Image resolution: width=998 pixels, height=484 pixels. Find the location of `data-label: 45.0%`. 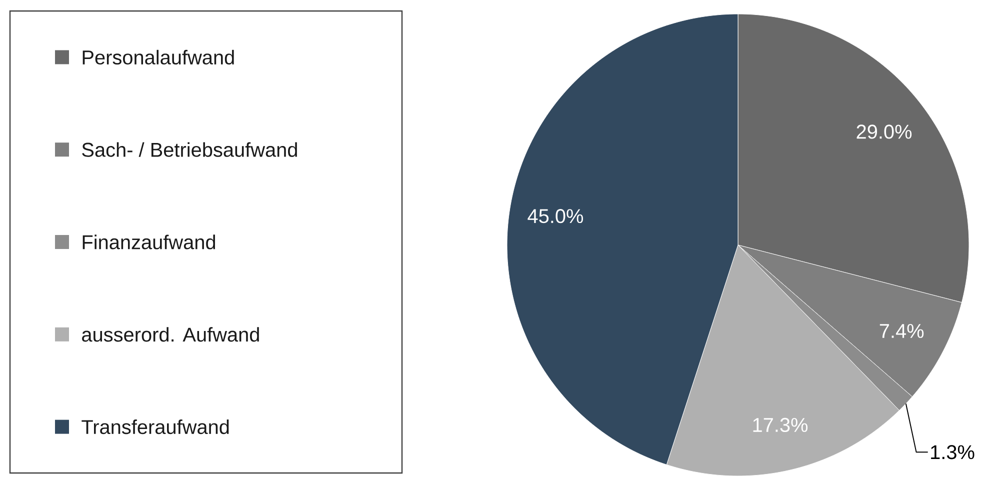

data-label: 45.0% is located at coordinates (556, 216).